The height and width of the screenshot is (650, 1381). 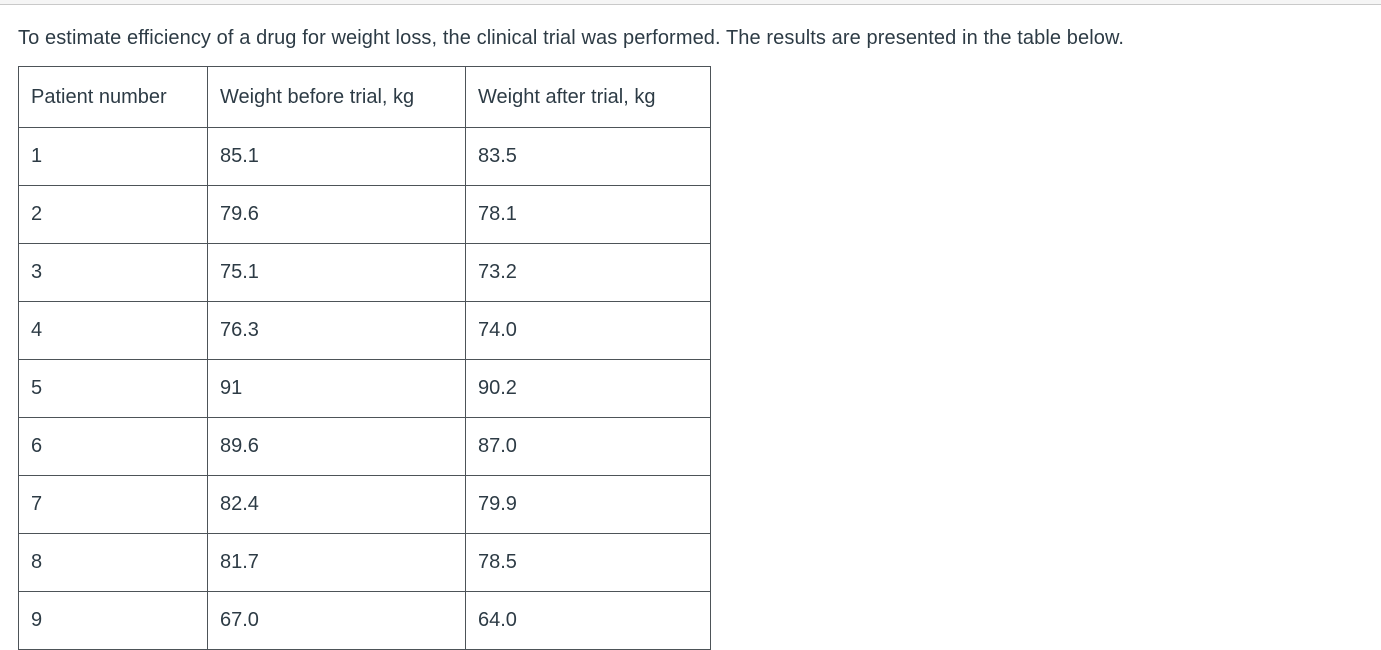 What do you see at coordinates (336, 272) in the screenshot?
I see `cell-weight-before: 75.1` at bounding box center [336, 272].